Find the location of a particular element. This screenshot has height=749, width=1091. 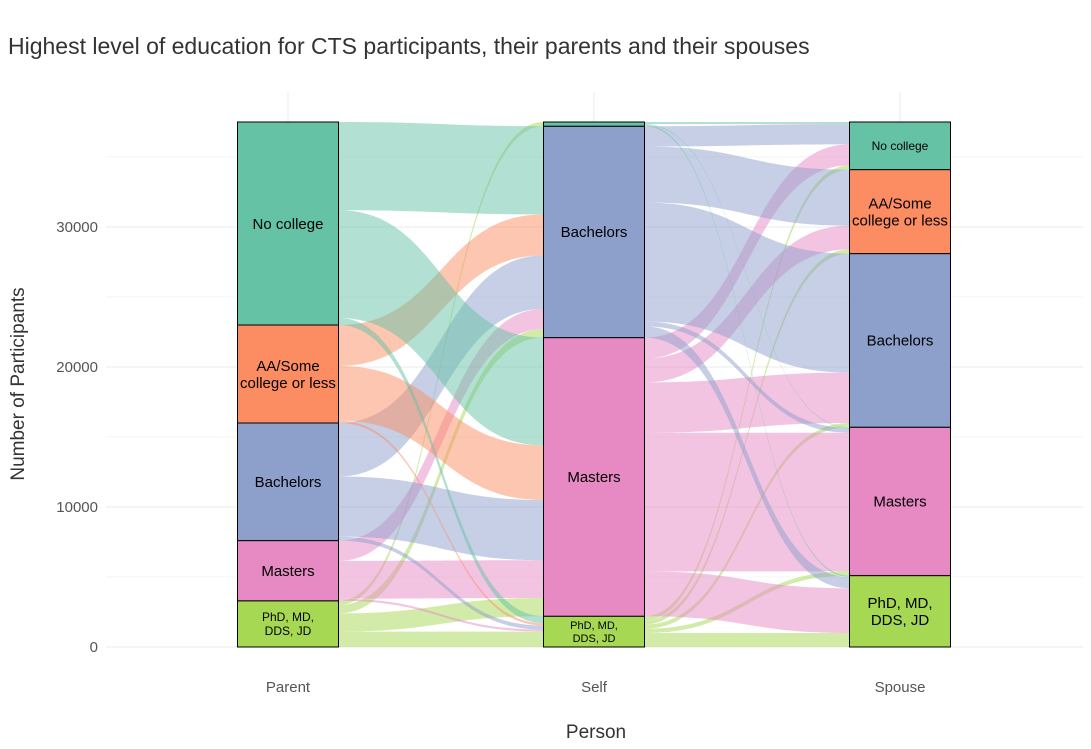

y-axis-title: Number of Participants is located at coordinates (18, 383).